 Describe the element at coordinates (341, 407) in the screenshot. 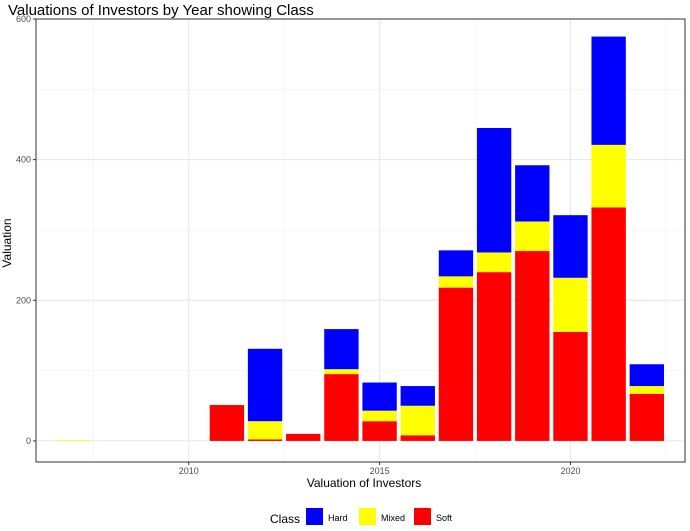

I see `bar-soft-2014` at that location.